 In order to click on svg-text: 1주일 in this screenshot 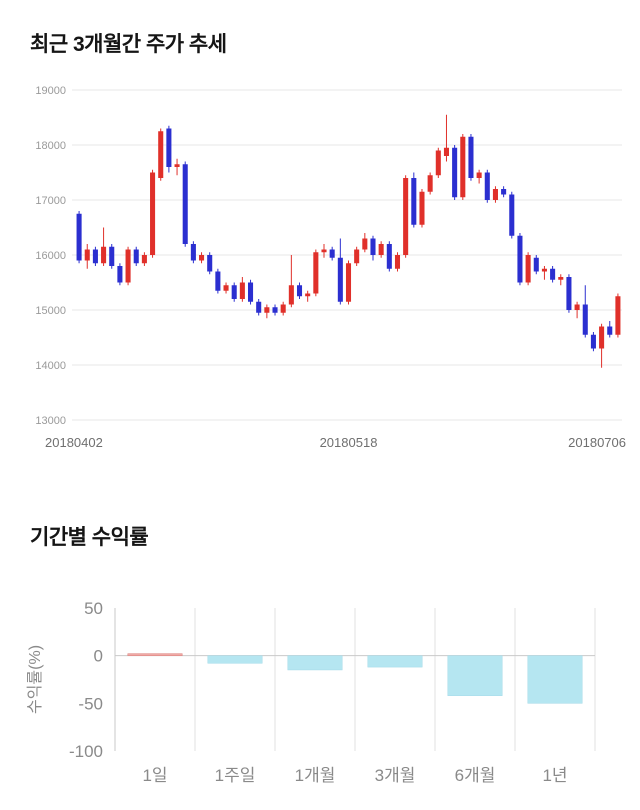, I will do `click(235, 775)`.